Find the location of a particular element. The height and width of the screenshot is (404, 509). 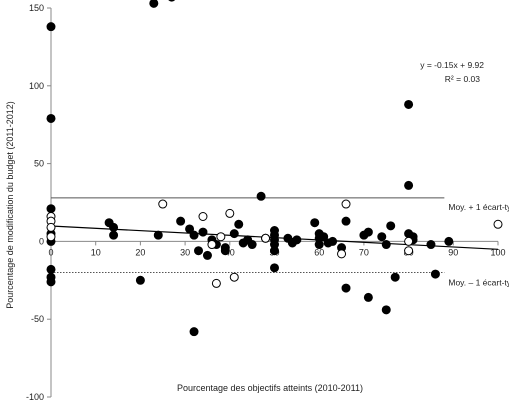

x-tick-label: 70 is located at coordinates (364, 252).